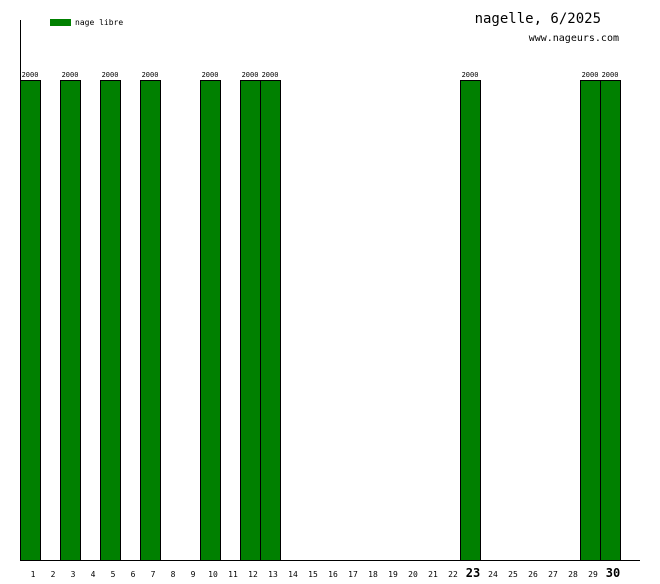 This screenshot has height=584, width=660. What do you see at coordinates (333, 574) in the screenshot?
I see `x-tick-label-16: 16` at bounding box center [333, 574].